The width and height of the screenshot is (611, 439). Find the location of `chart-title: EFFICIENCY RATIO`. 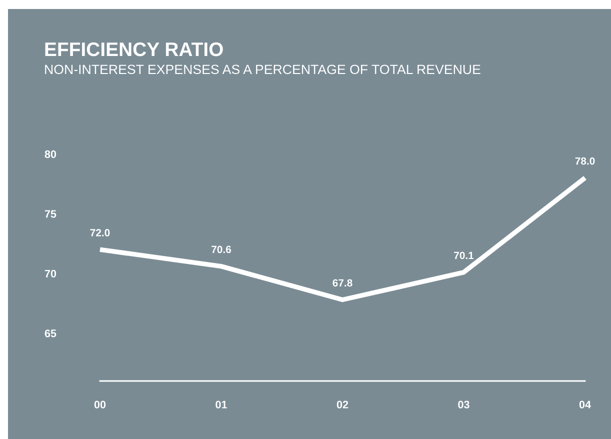

chart-title: EFFICIENCY RATIO is located at coordinates (134, 49).